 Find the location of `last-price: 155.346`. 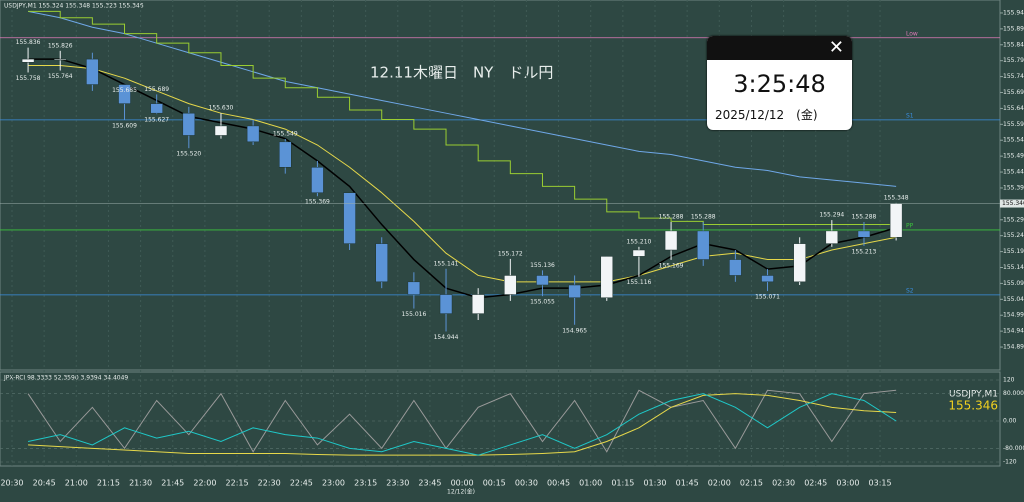

last-price: 155.346 is located at coordinates (973, 406).